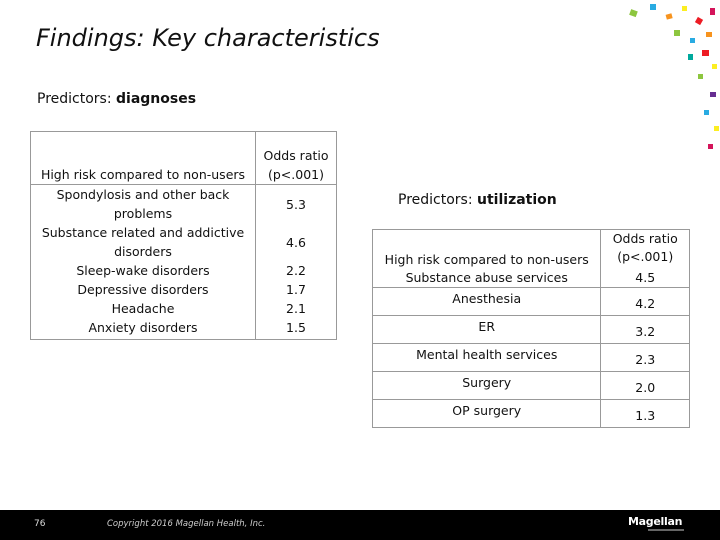 The height and width of the screenshot is (540, 720). What do you see at coordinates (645, 385) in the screenshot?
I see `row-value: 2.0` at bounding box center [645, 385].